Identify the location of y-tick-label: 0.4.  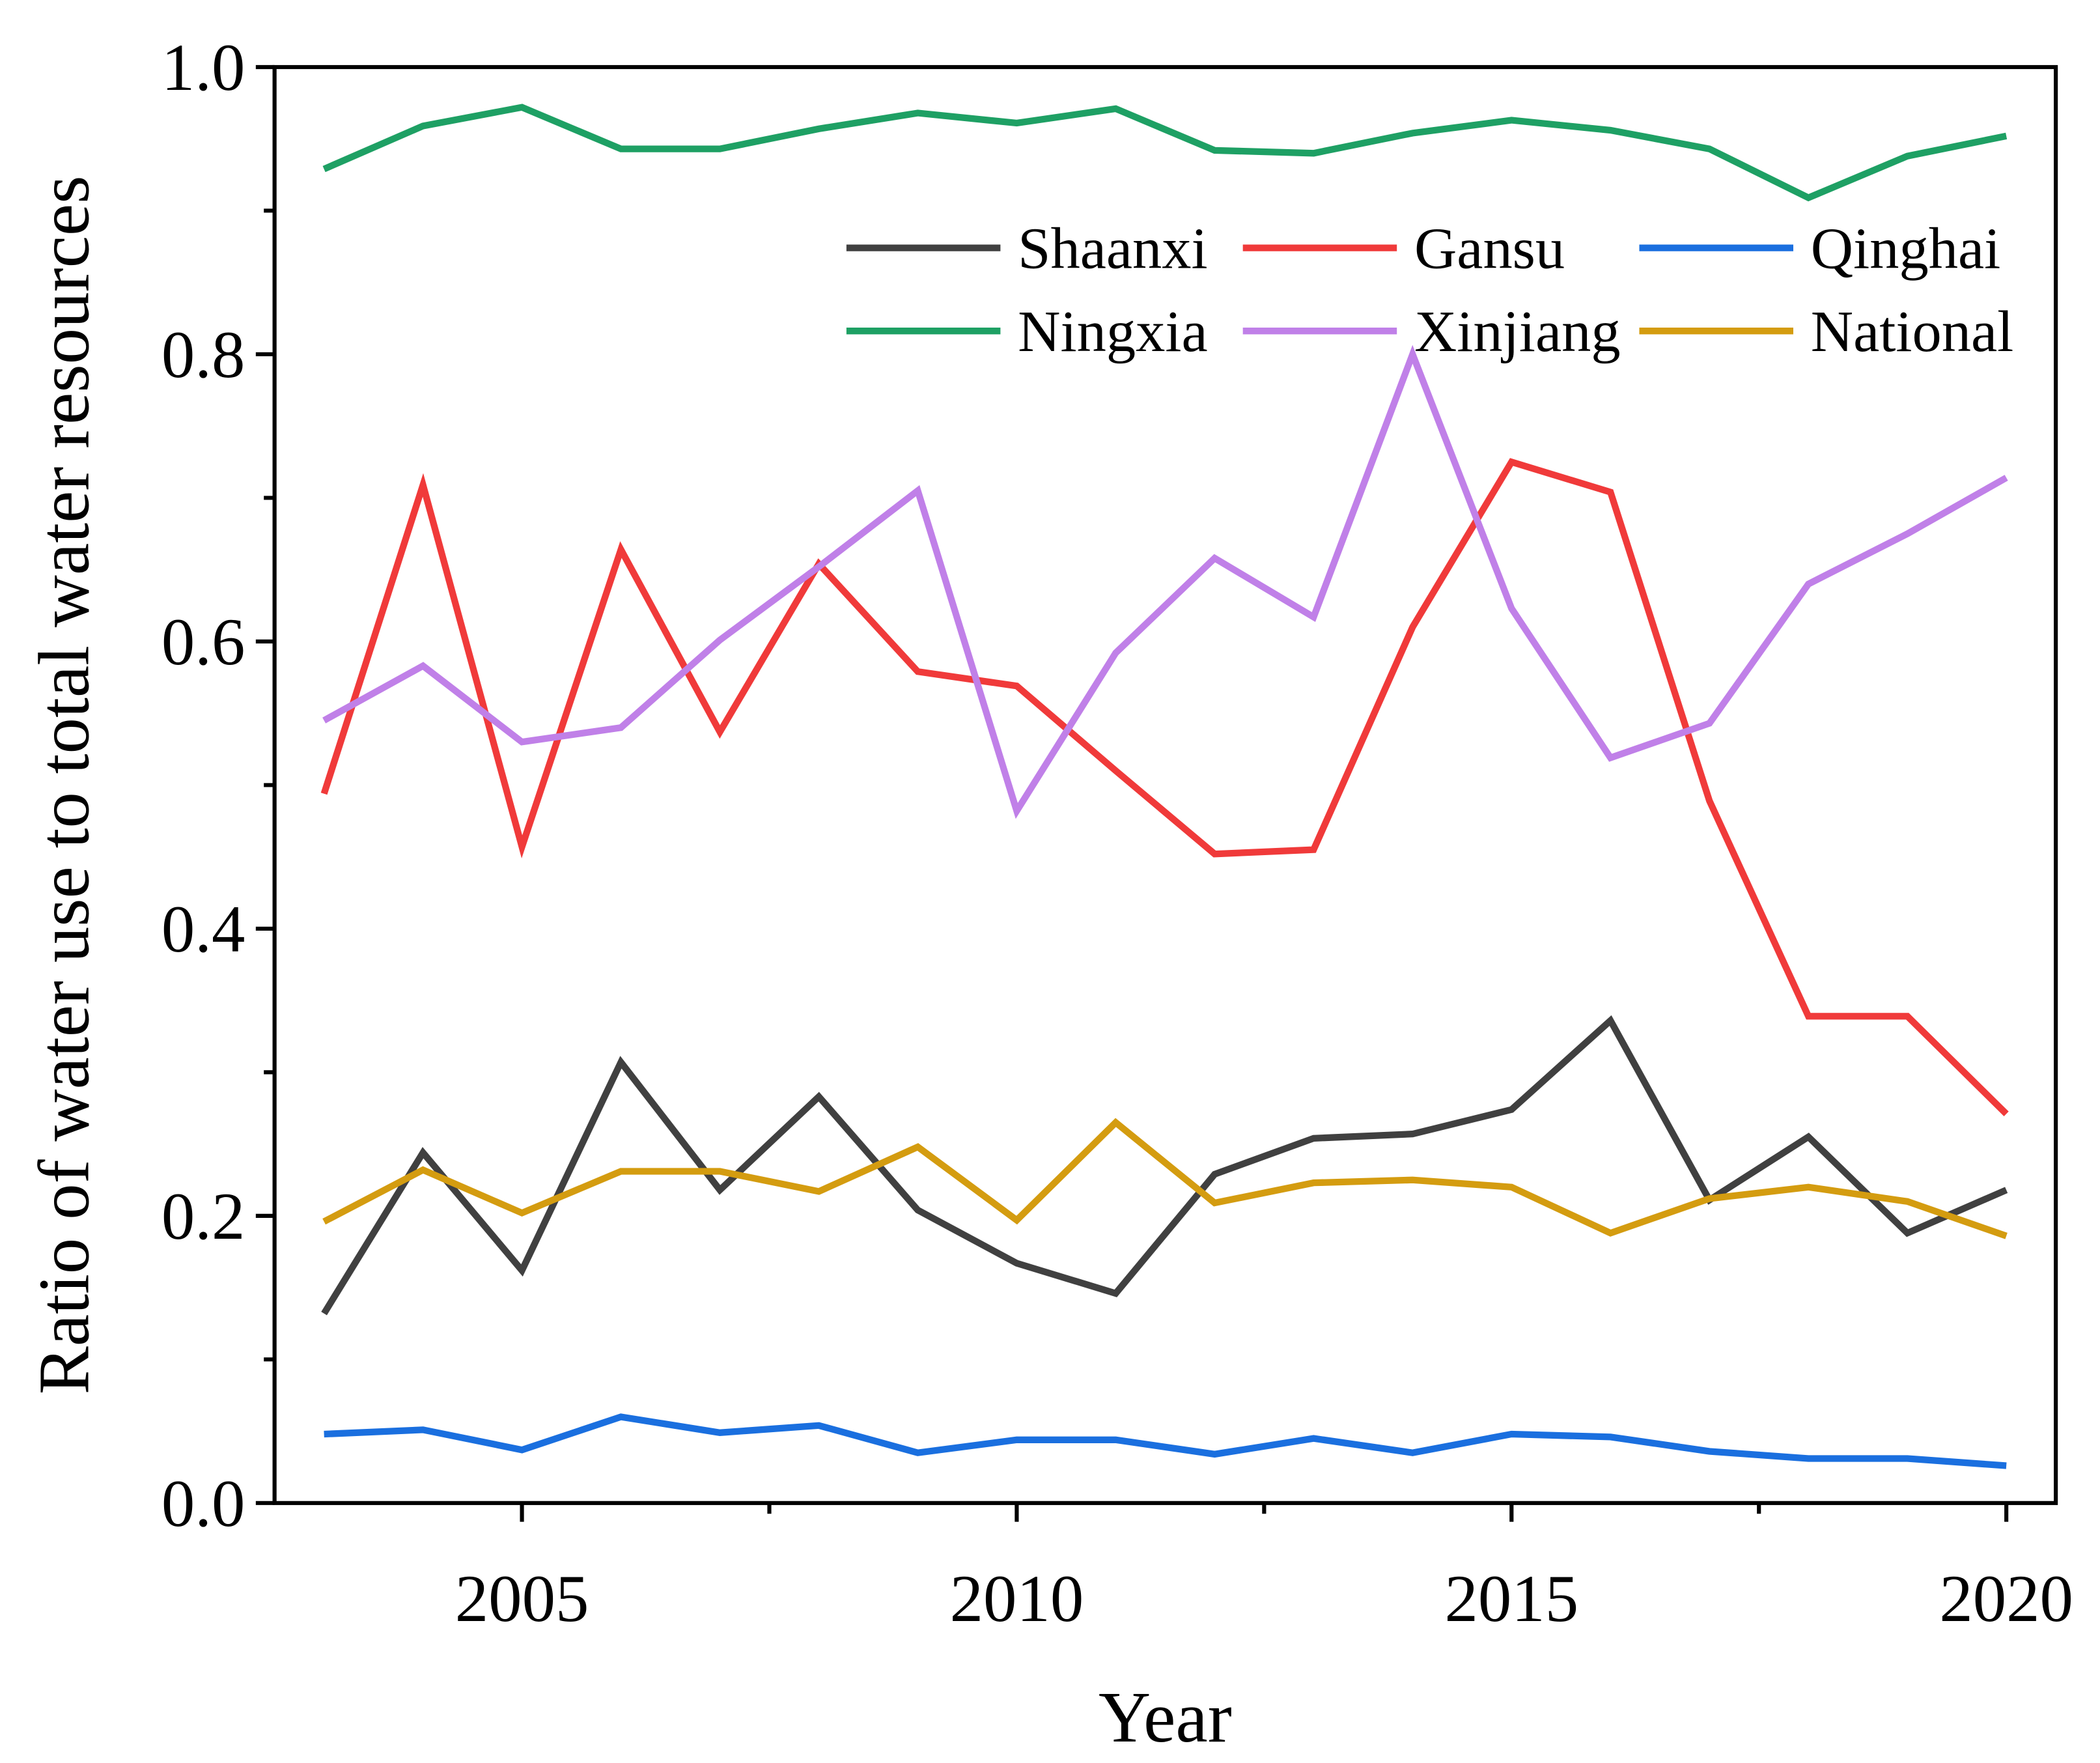
(203, 929).